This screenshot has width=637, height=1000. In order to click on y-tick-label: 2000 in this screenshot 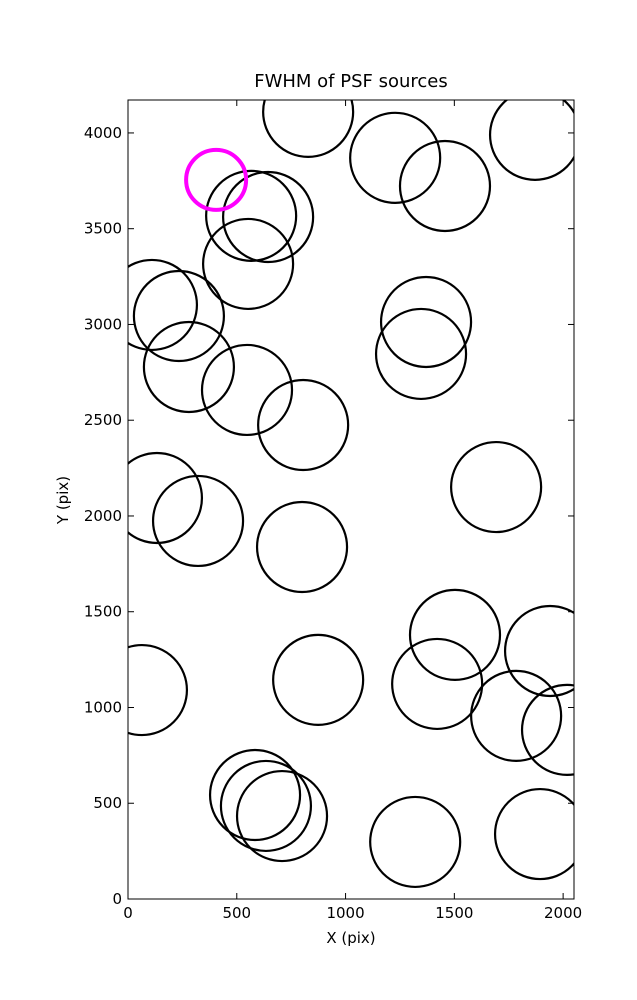, I will do `click(103, 516)`.